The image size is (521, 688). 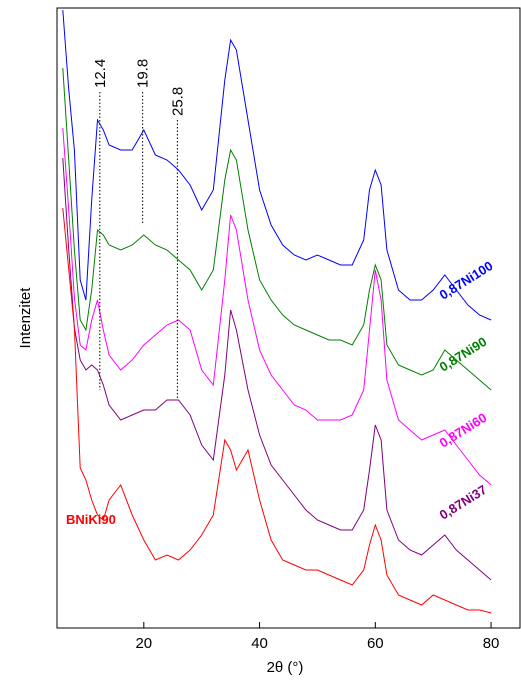 What do you see at coordinates (463, 354) in the screenshot?
I see `series-label: 0,87Ni90` at bounding box center [463, 354].